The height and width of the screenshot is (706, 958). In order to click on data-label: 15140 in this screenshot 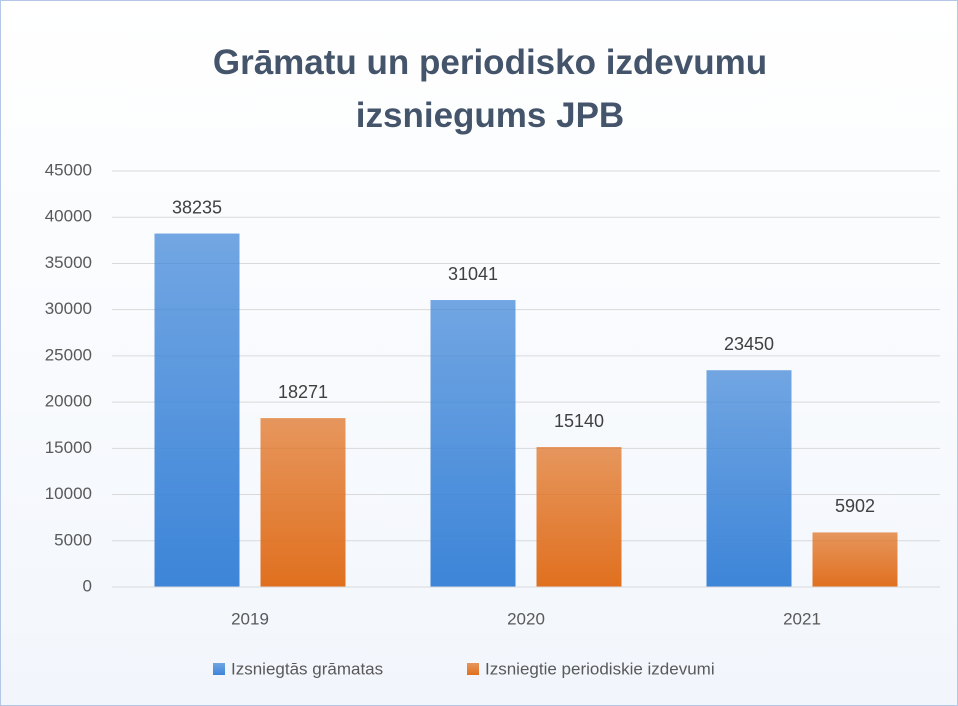, I will do `click(579, 421)`.